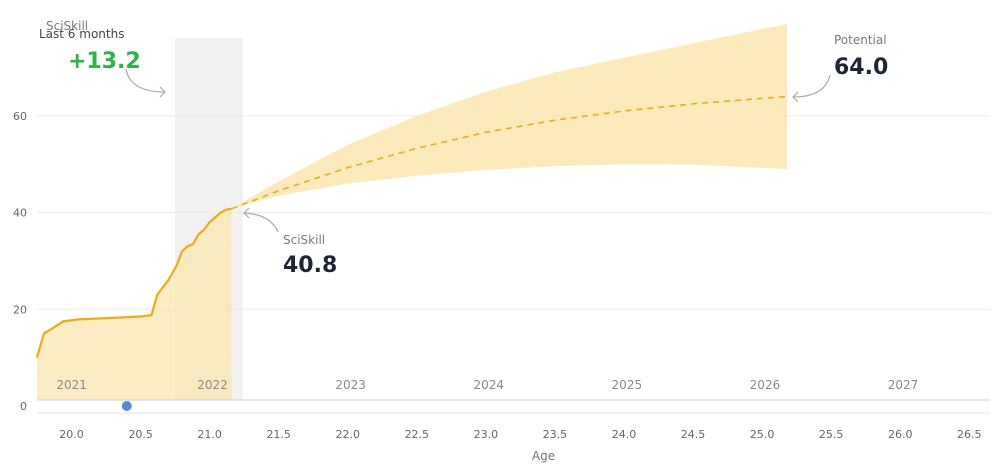 This screenshot has width=1008, height=476. Describe the element at coordinates (133, 282) in the screenshot. I see `sciskill-line` at that location.